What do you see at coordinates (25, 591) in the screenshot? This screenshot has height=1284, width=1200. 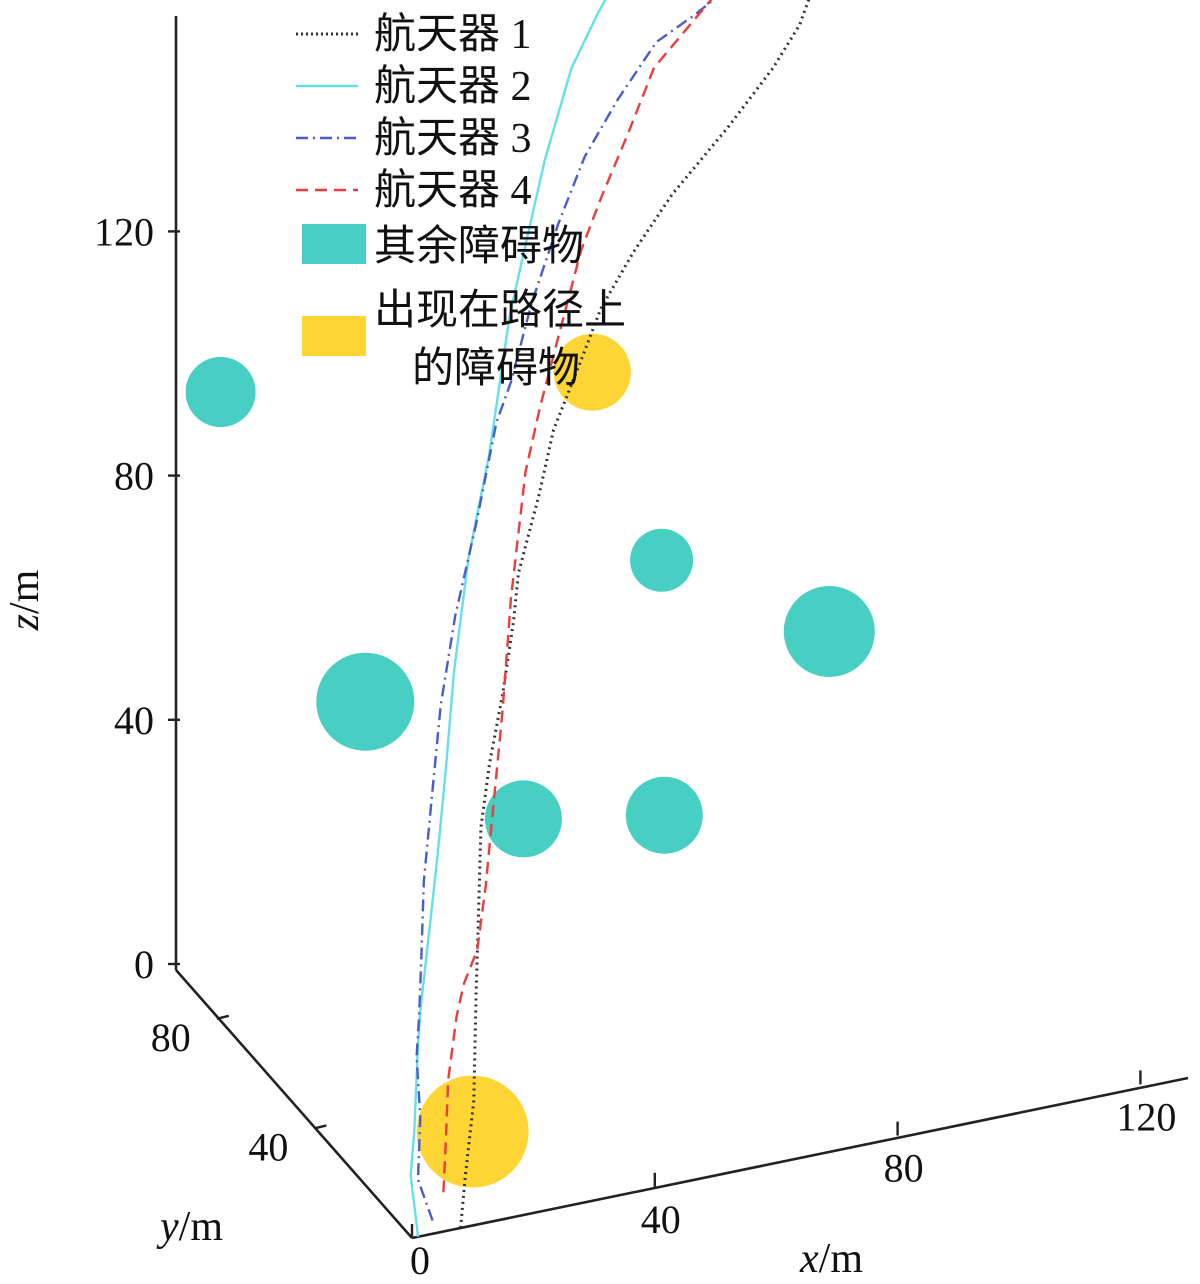 I see `z-axis-unit: /m` at bounding box center [25, 591].